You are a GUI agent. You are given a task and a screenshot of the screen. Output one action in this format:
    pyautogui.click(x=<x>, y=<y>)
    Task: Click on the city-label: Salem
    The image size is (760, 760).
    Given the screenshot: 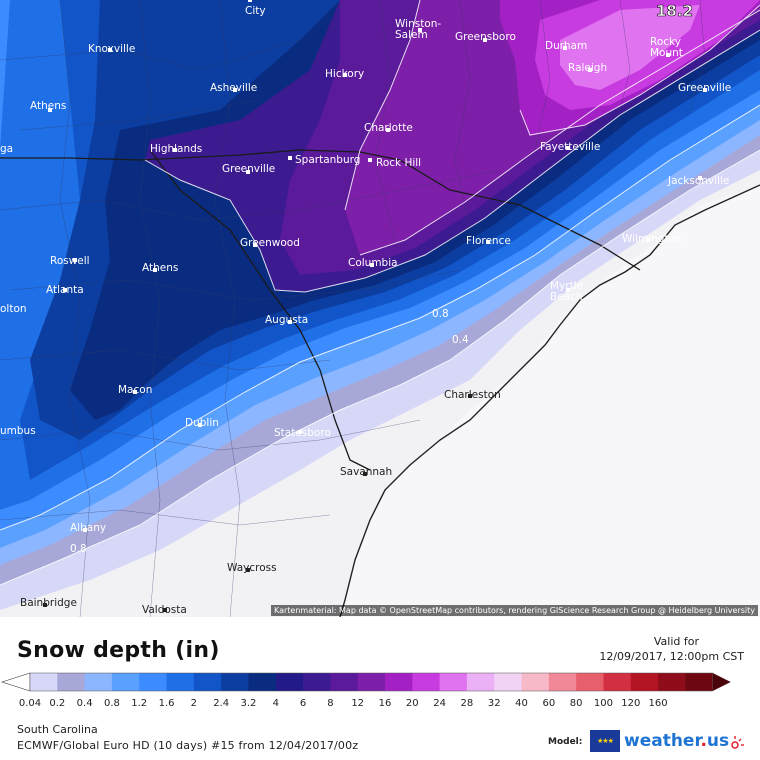 What is the action you would take?
    pyautogui.click(x=411, y=35)
    